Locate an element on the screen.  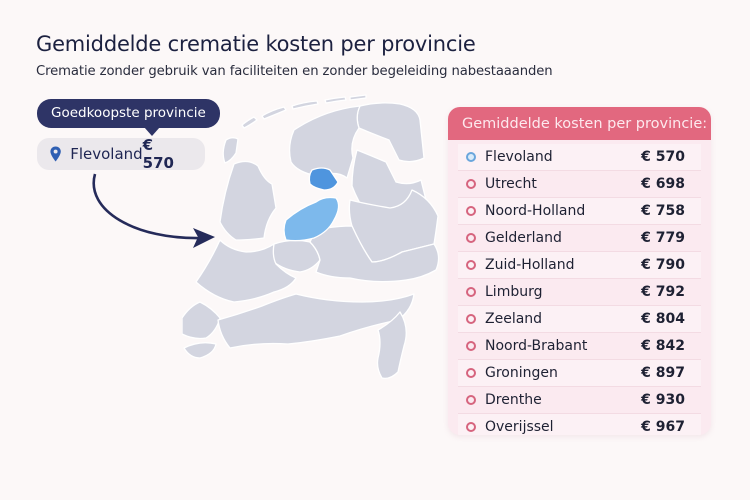
page-title: Gemiddelde crematie kosten per provincie is located at coordinates (256, 44).